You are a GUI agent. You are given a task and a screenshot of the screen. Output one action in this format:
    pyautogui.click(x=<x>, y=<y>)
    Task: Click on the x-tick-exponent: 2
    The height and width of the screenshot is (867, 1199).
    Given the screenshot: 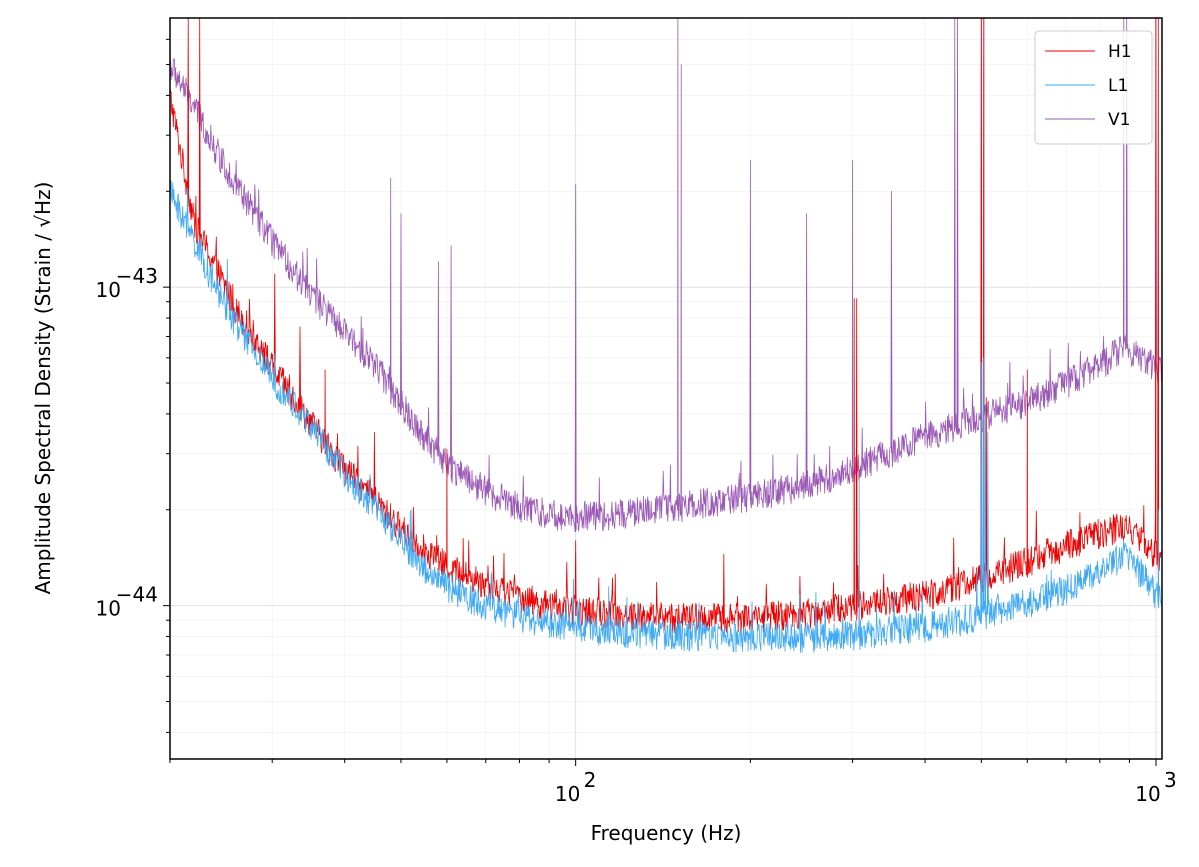 What is the action you would take?
    pyautogui.click(x=590, y=780)
    